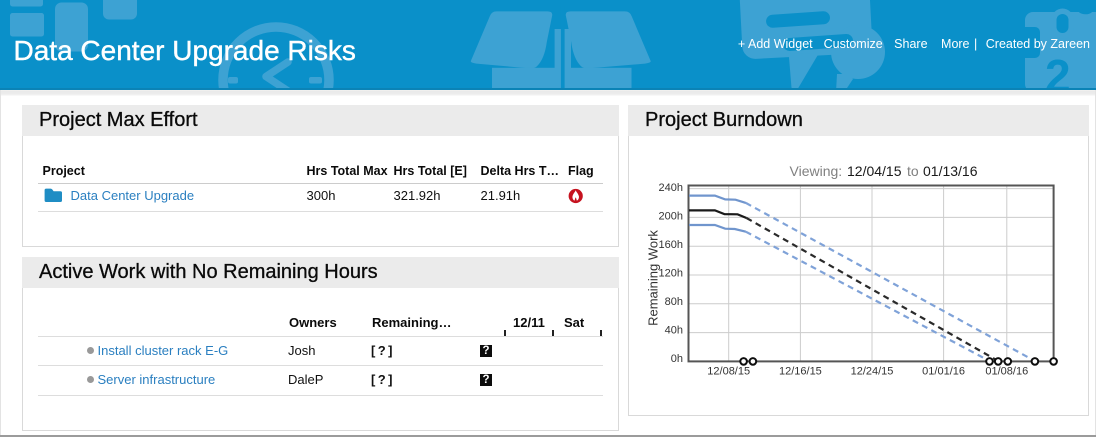 The width and height of the screenshot is (1096, 437). What do you see at coordinates (671, 245) in the screenshot?
I see `svg-text: 160h` at bounding box center [671, 245].